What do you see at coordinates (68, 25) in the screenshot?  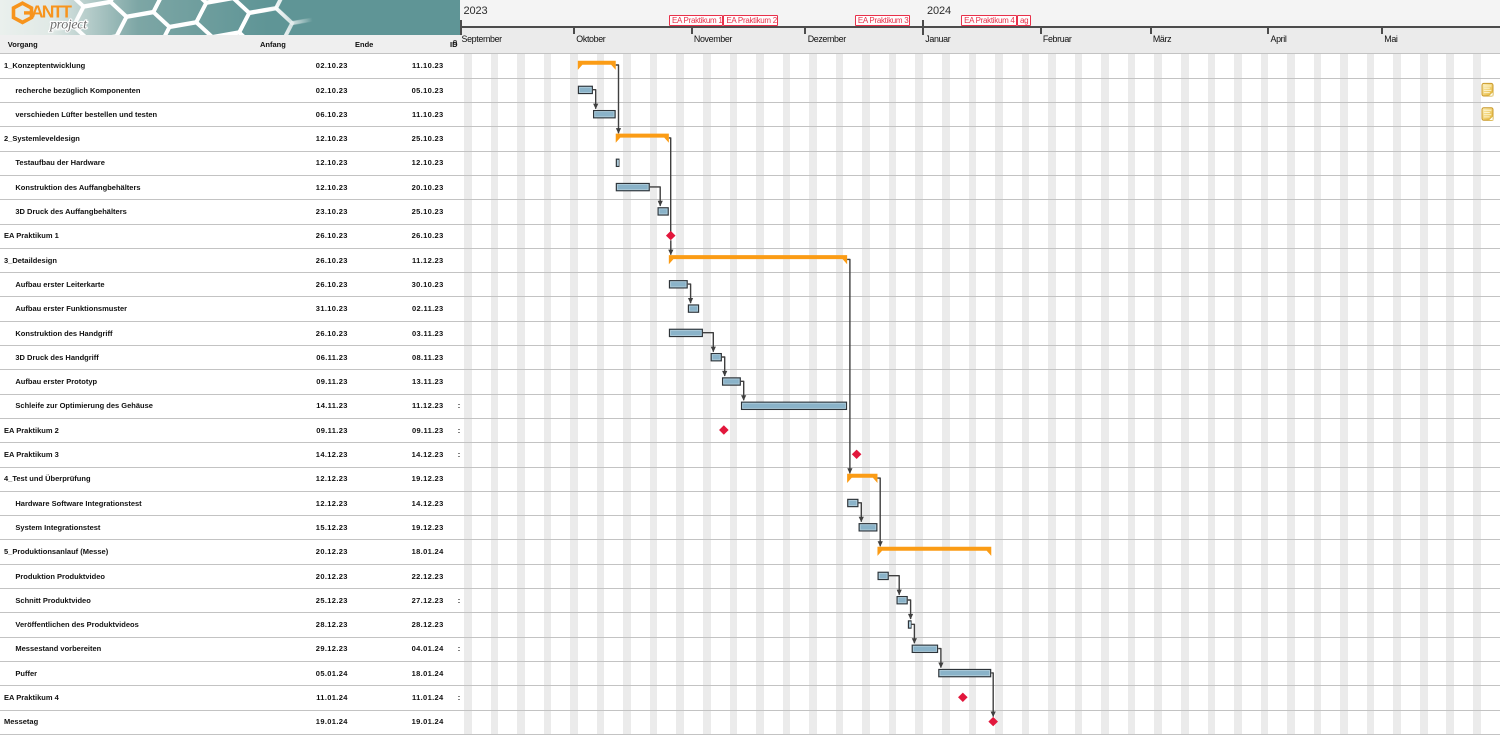 I see `svg-text: project` at bounding box center [68, 25].